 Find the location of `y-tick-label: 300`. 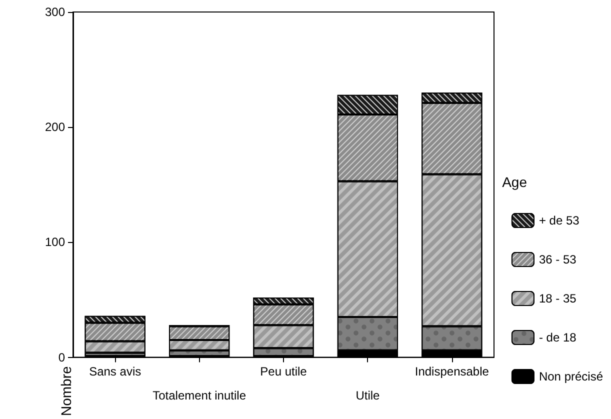

y-tick-label: 300 is located at coordinates (55, 12).